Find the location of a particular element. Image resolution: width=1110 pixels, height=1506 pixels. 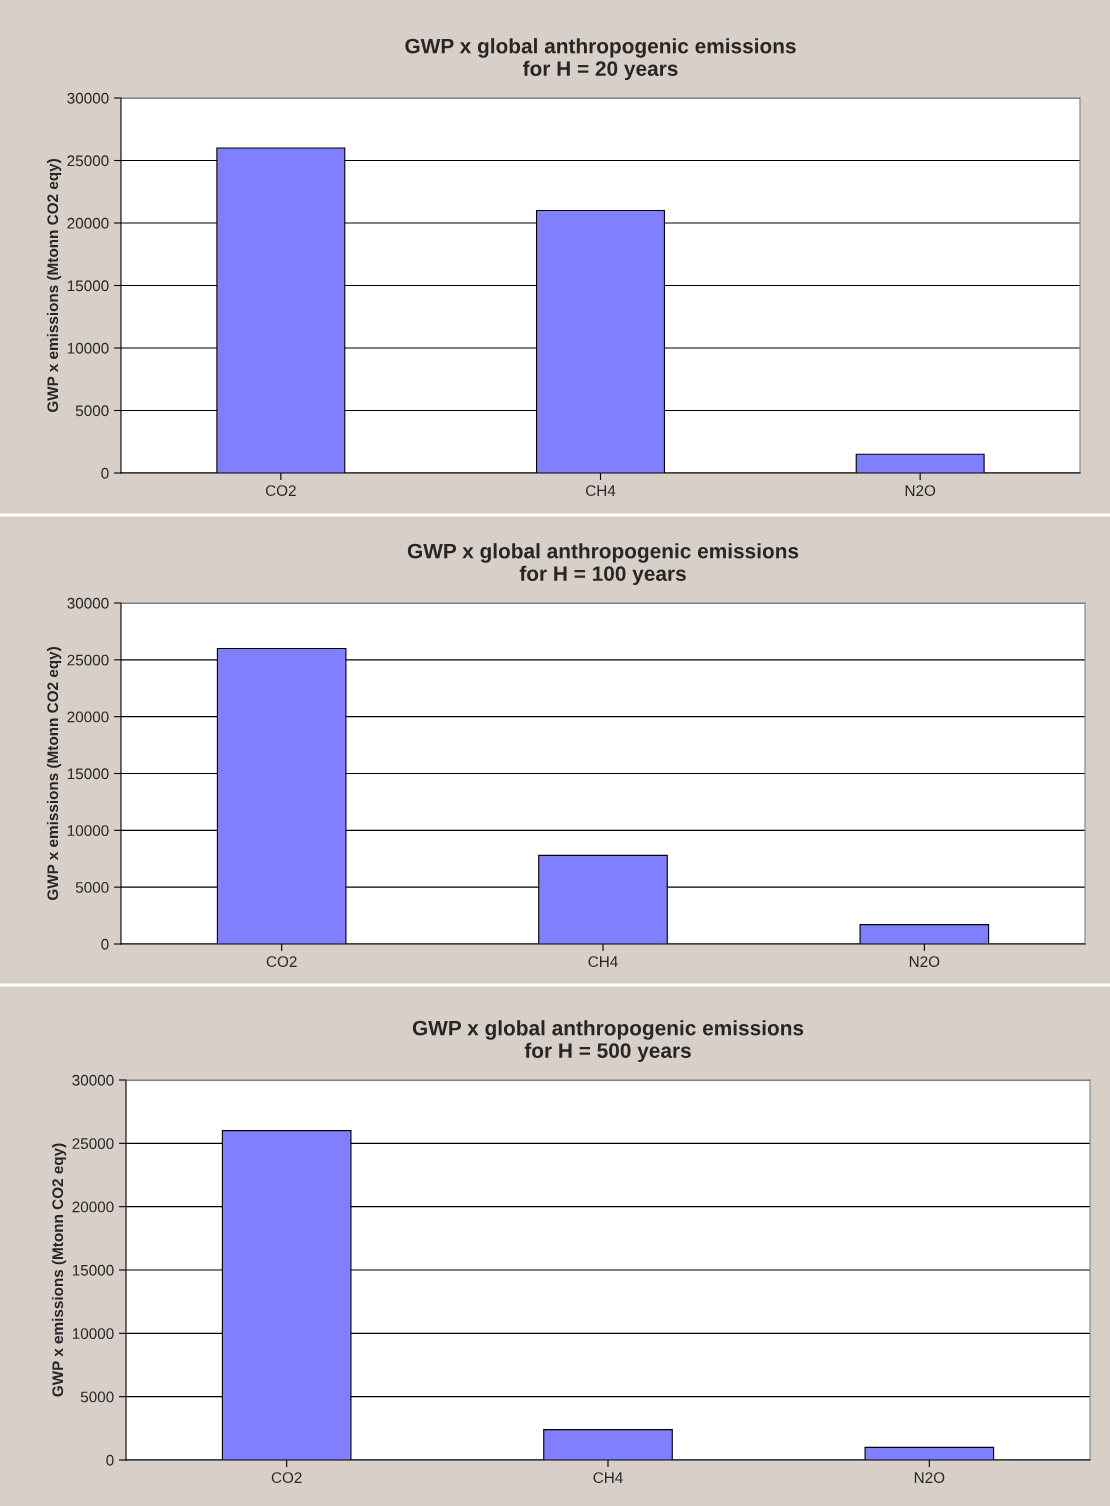

chart-title: GWP x global anthropogenic emissions for H = 500 years is located at coordinates (608, 1041).